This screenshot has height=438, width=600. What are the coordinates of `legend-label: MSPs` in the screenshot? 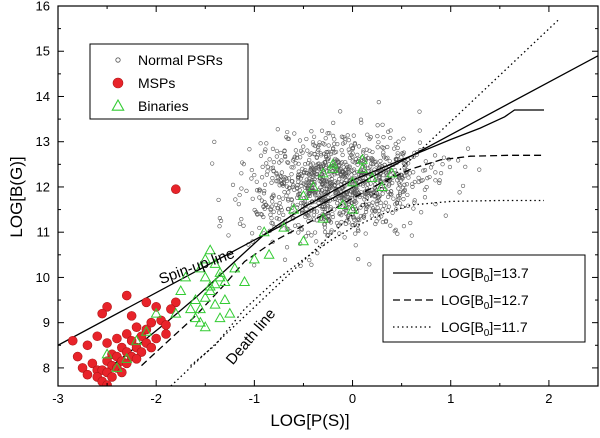 It's located at (156, 83).